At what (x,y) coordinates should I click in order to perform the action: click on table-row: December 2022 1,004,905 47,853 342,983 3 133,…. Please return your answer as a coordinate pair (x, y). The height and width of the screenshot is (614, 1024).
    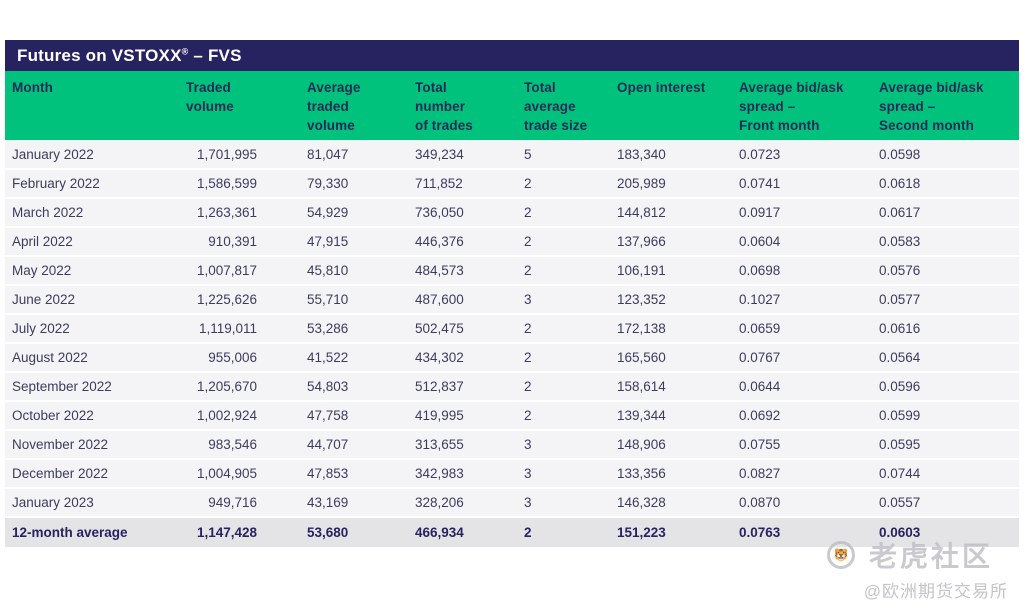
    Looking at the image, I should click on (512, 474).